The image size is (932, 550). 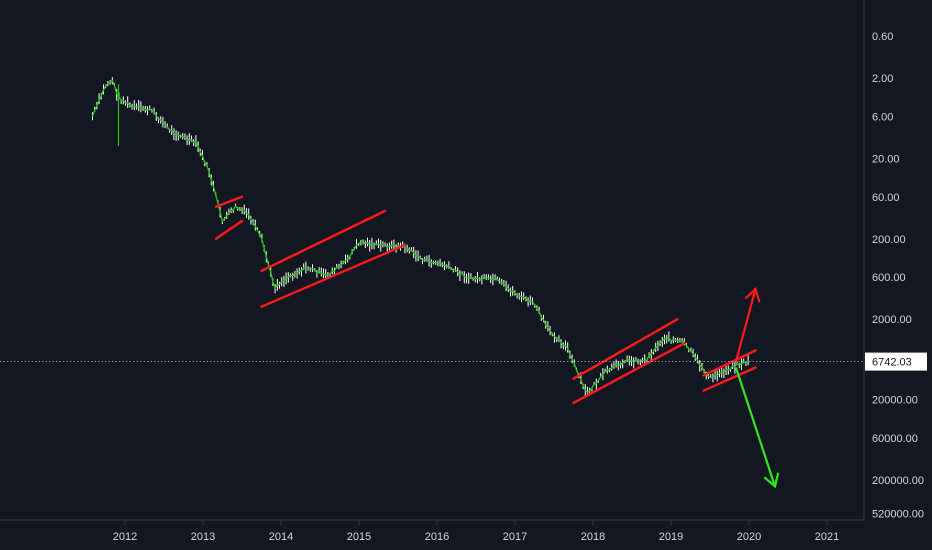 I want to click on time-tick-label: 2013, so click(x=203, y=537).